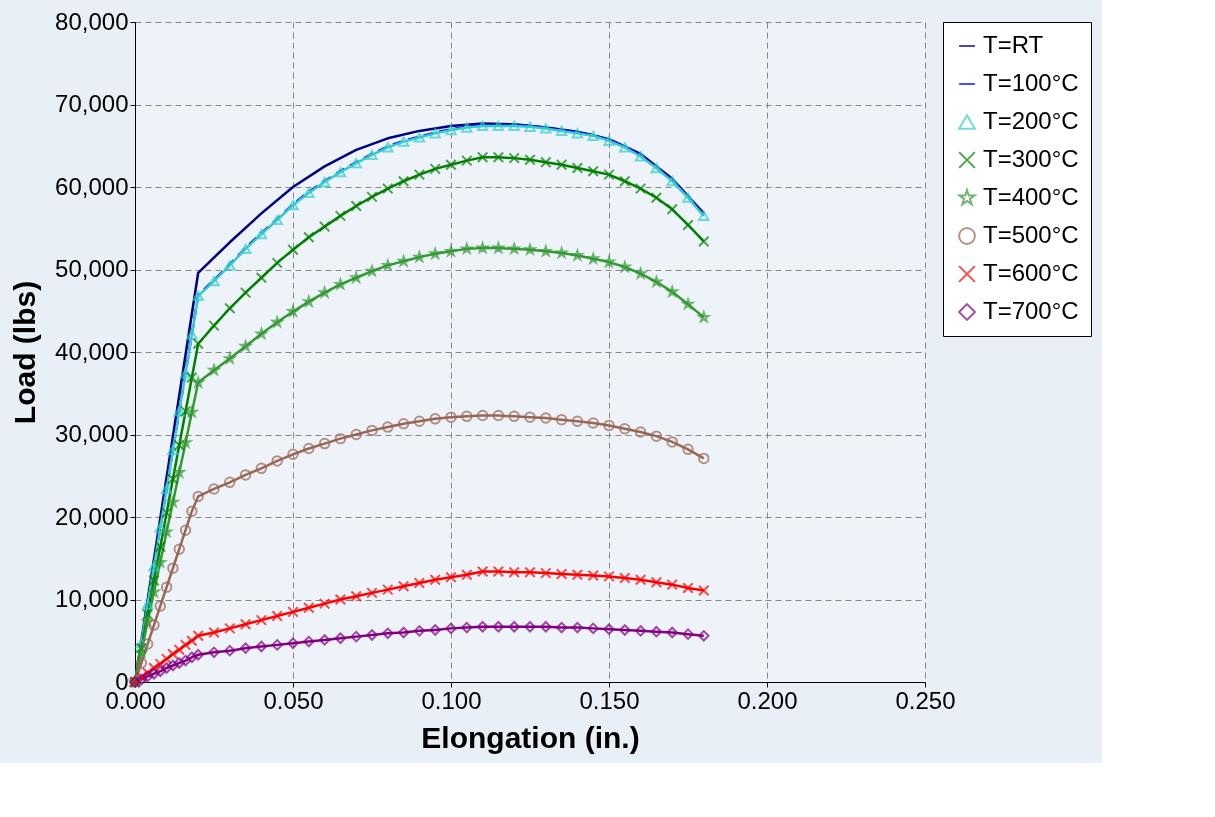 The image size is (1215, 817). What do you see at coordinates (1031, 82) in the screenshot?
I see `legend-label: T=100°C` at bounding box center [1031, 82].